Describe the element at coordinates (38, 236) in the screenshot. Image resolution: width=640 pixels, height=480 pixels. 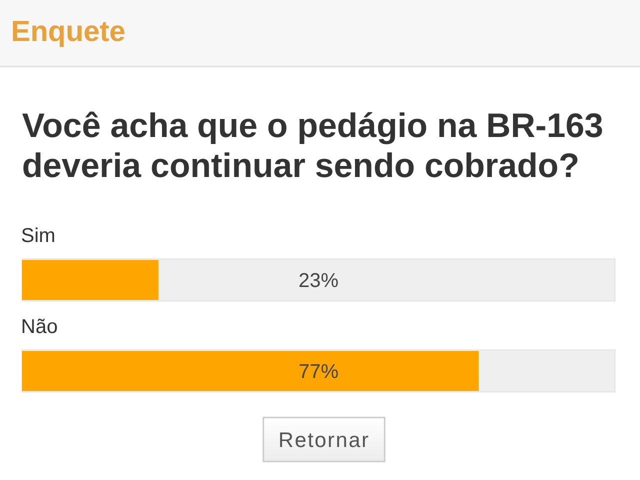
I see `y-tick-label: Sim` at that location.